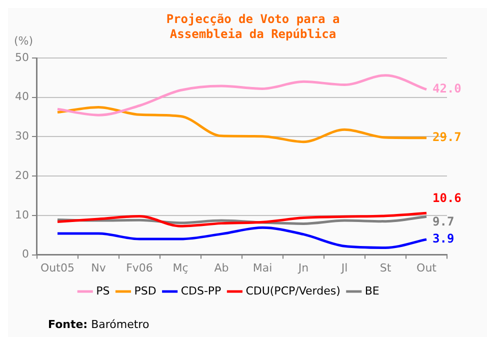  I want to click on source-note: Fonte: Barómetro, so click(99, 324).